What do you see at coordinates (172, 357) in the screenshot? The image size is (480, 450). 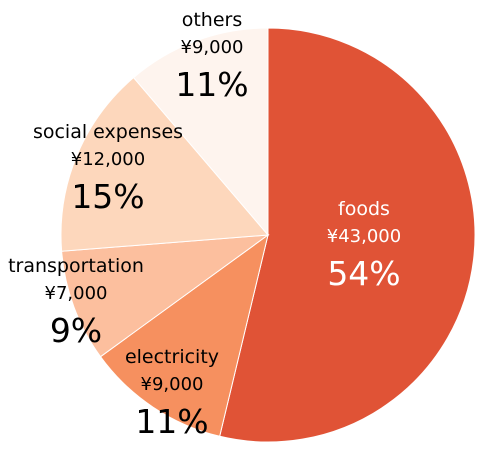 I see `slice-name: electricity` at bounding box center [172, 357].